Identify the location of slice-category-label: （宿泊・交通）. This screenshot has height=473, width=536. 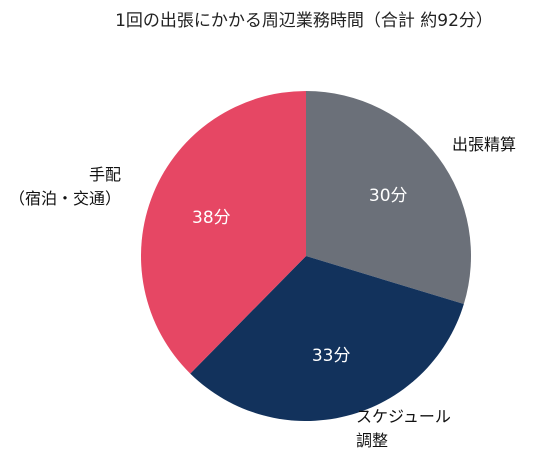
(65, 198).